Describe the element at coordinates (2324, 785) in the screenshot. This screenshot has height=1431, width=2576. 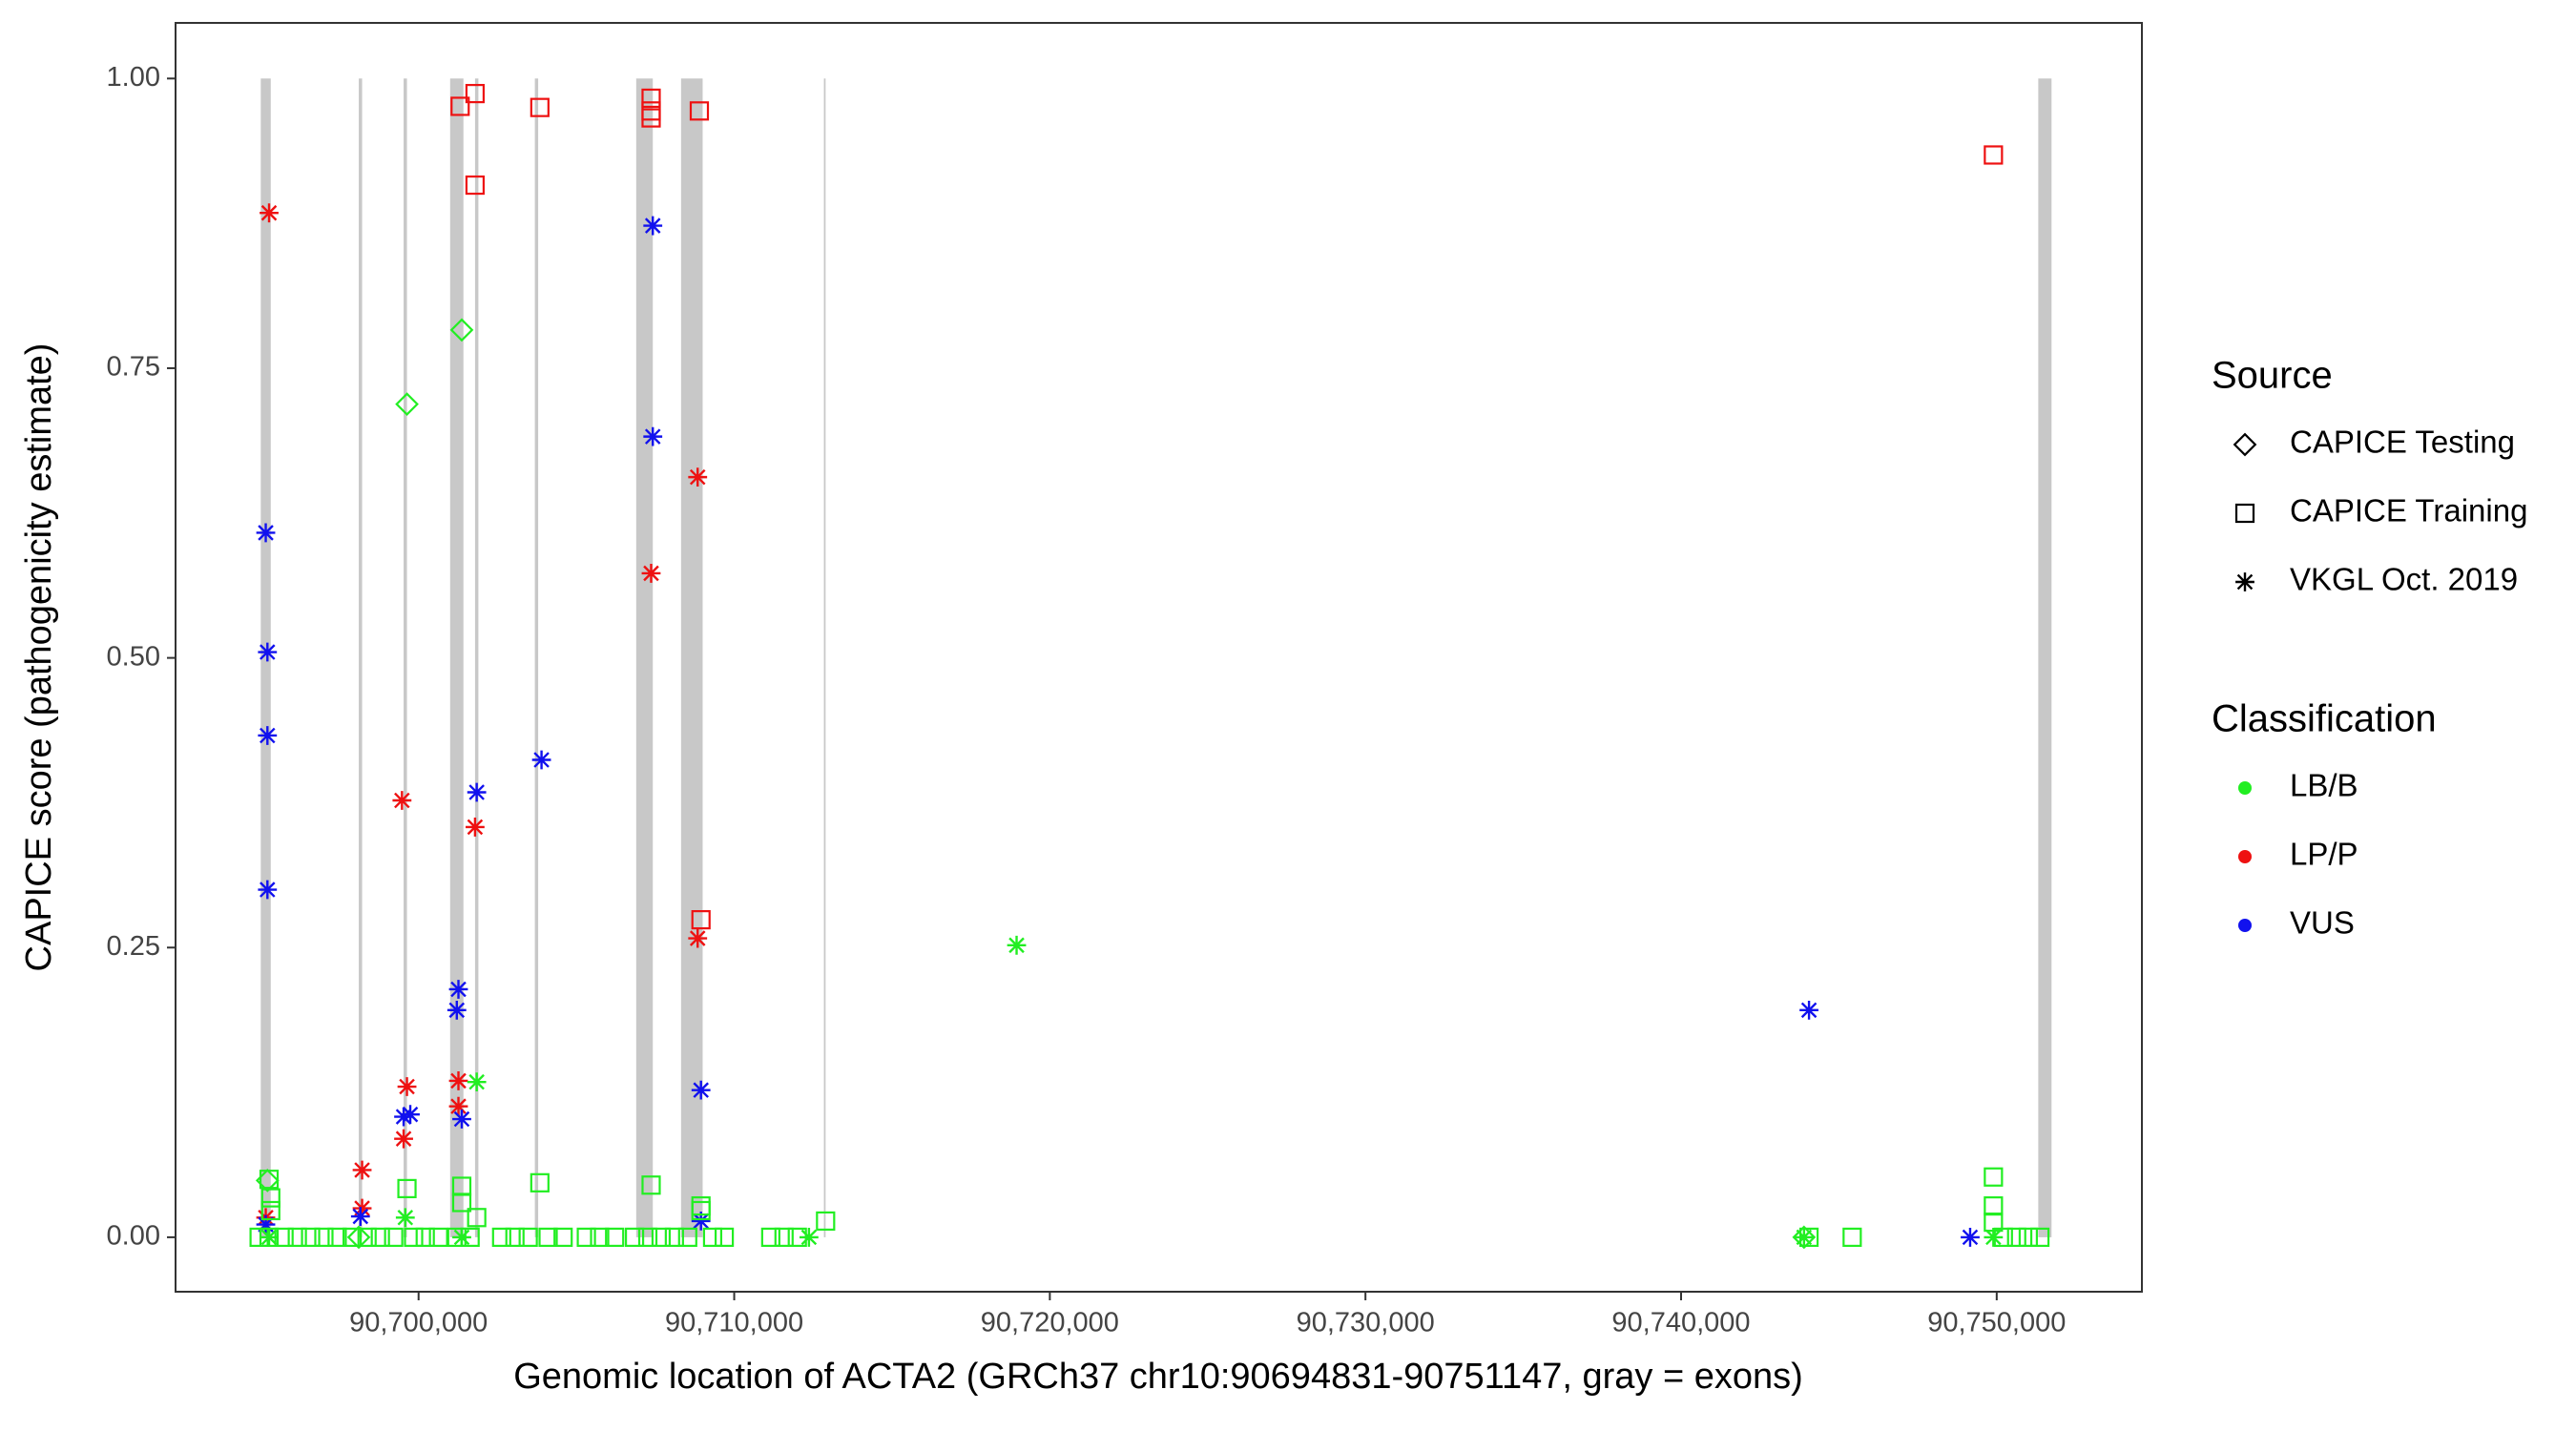
I see `legend-label: LB/B` at that location.